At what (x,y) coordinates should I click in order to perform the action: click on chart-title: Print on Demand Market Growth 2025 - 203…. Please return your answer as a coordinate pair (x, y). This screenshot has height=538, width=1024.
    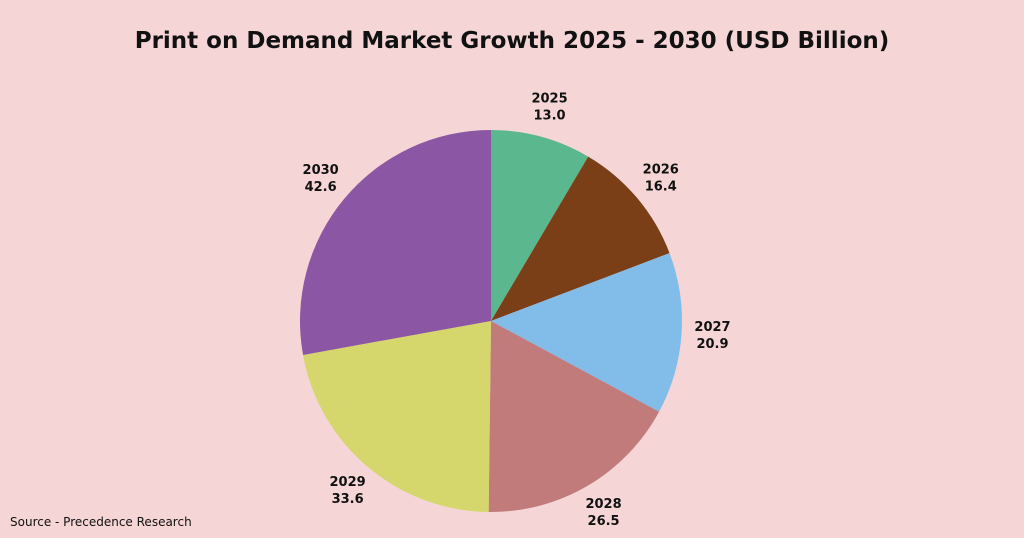
    Looking at the image, I should click on (512, 41).